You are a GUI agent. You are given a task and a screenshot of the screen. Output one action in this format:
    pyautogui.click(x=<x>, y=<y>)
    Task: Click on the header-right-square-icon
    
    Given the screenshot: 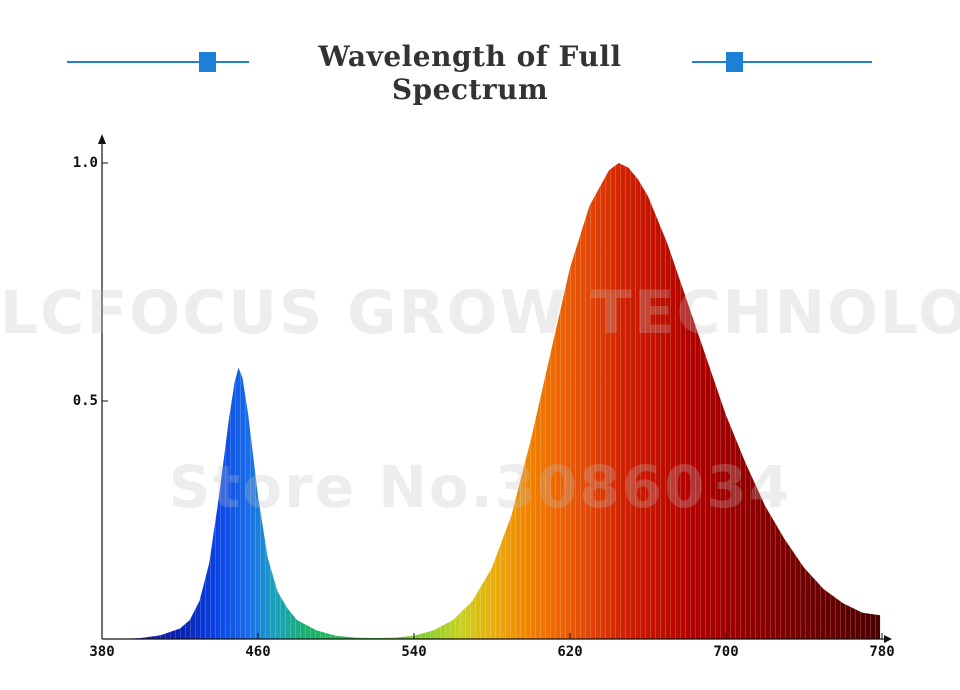 What is the action you would take?
    pyautogui.click(x=734, y=62)
    